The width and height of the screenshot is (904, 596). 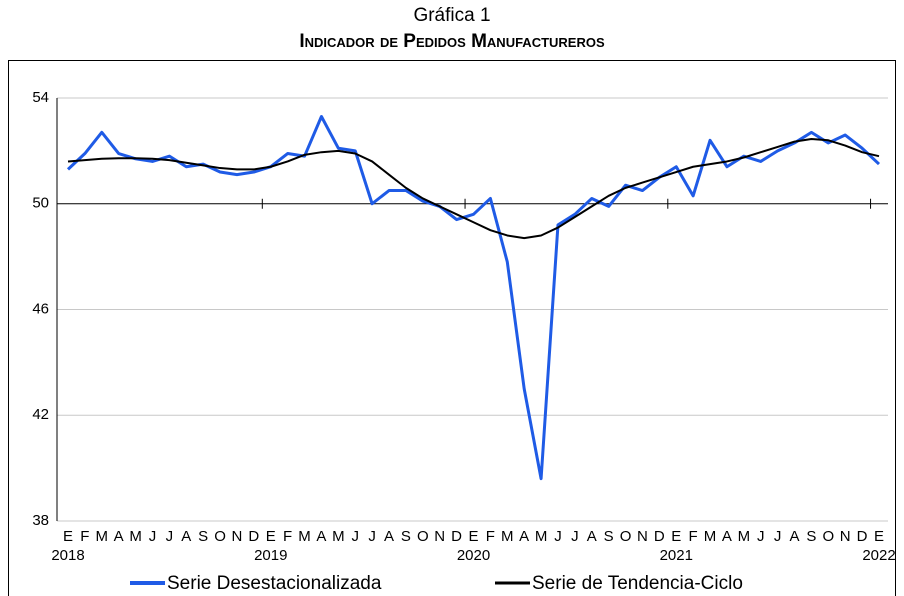 What do you see at coordinates (40, 414) in the screenshot?
I see `y-tick-label: 42` at bounding box center [40, 414].